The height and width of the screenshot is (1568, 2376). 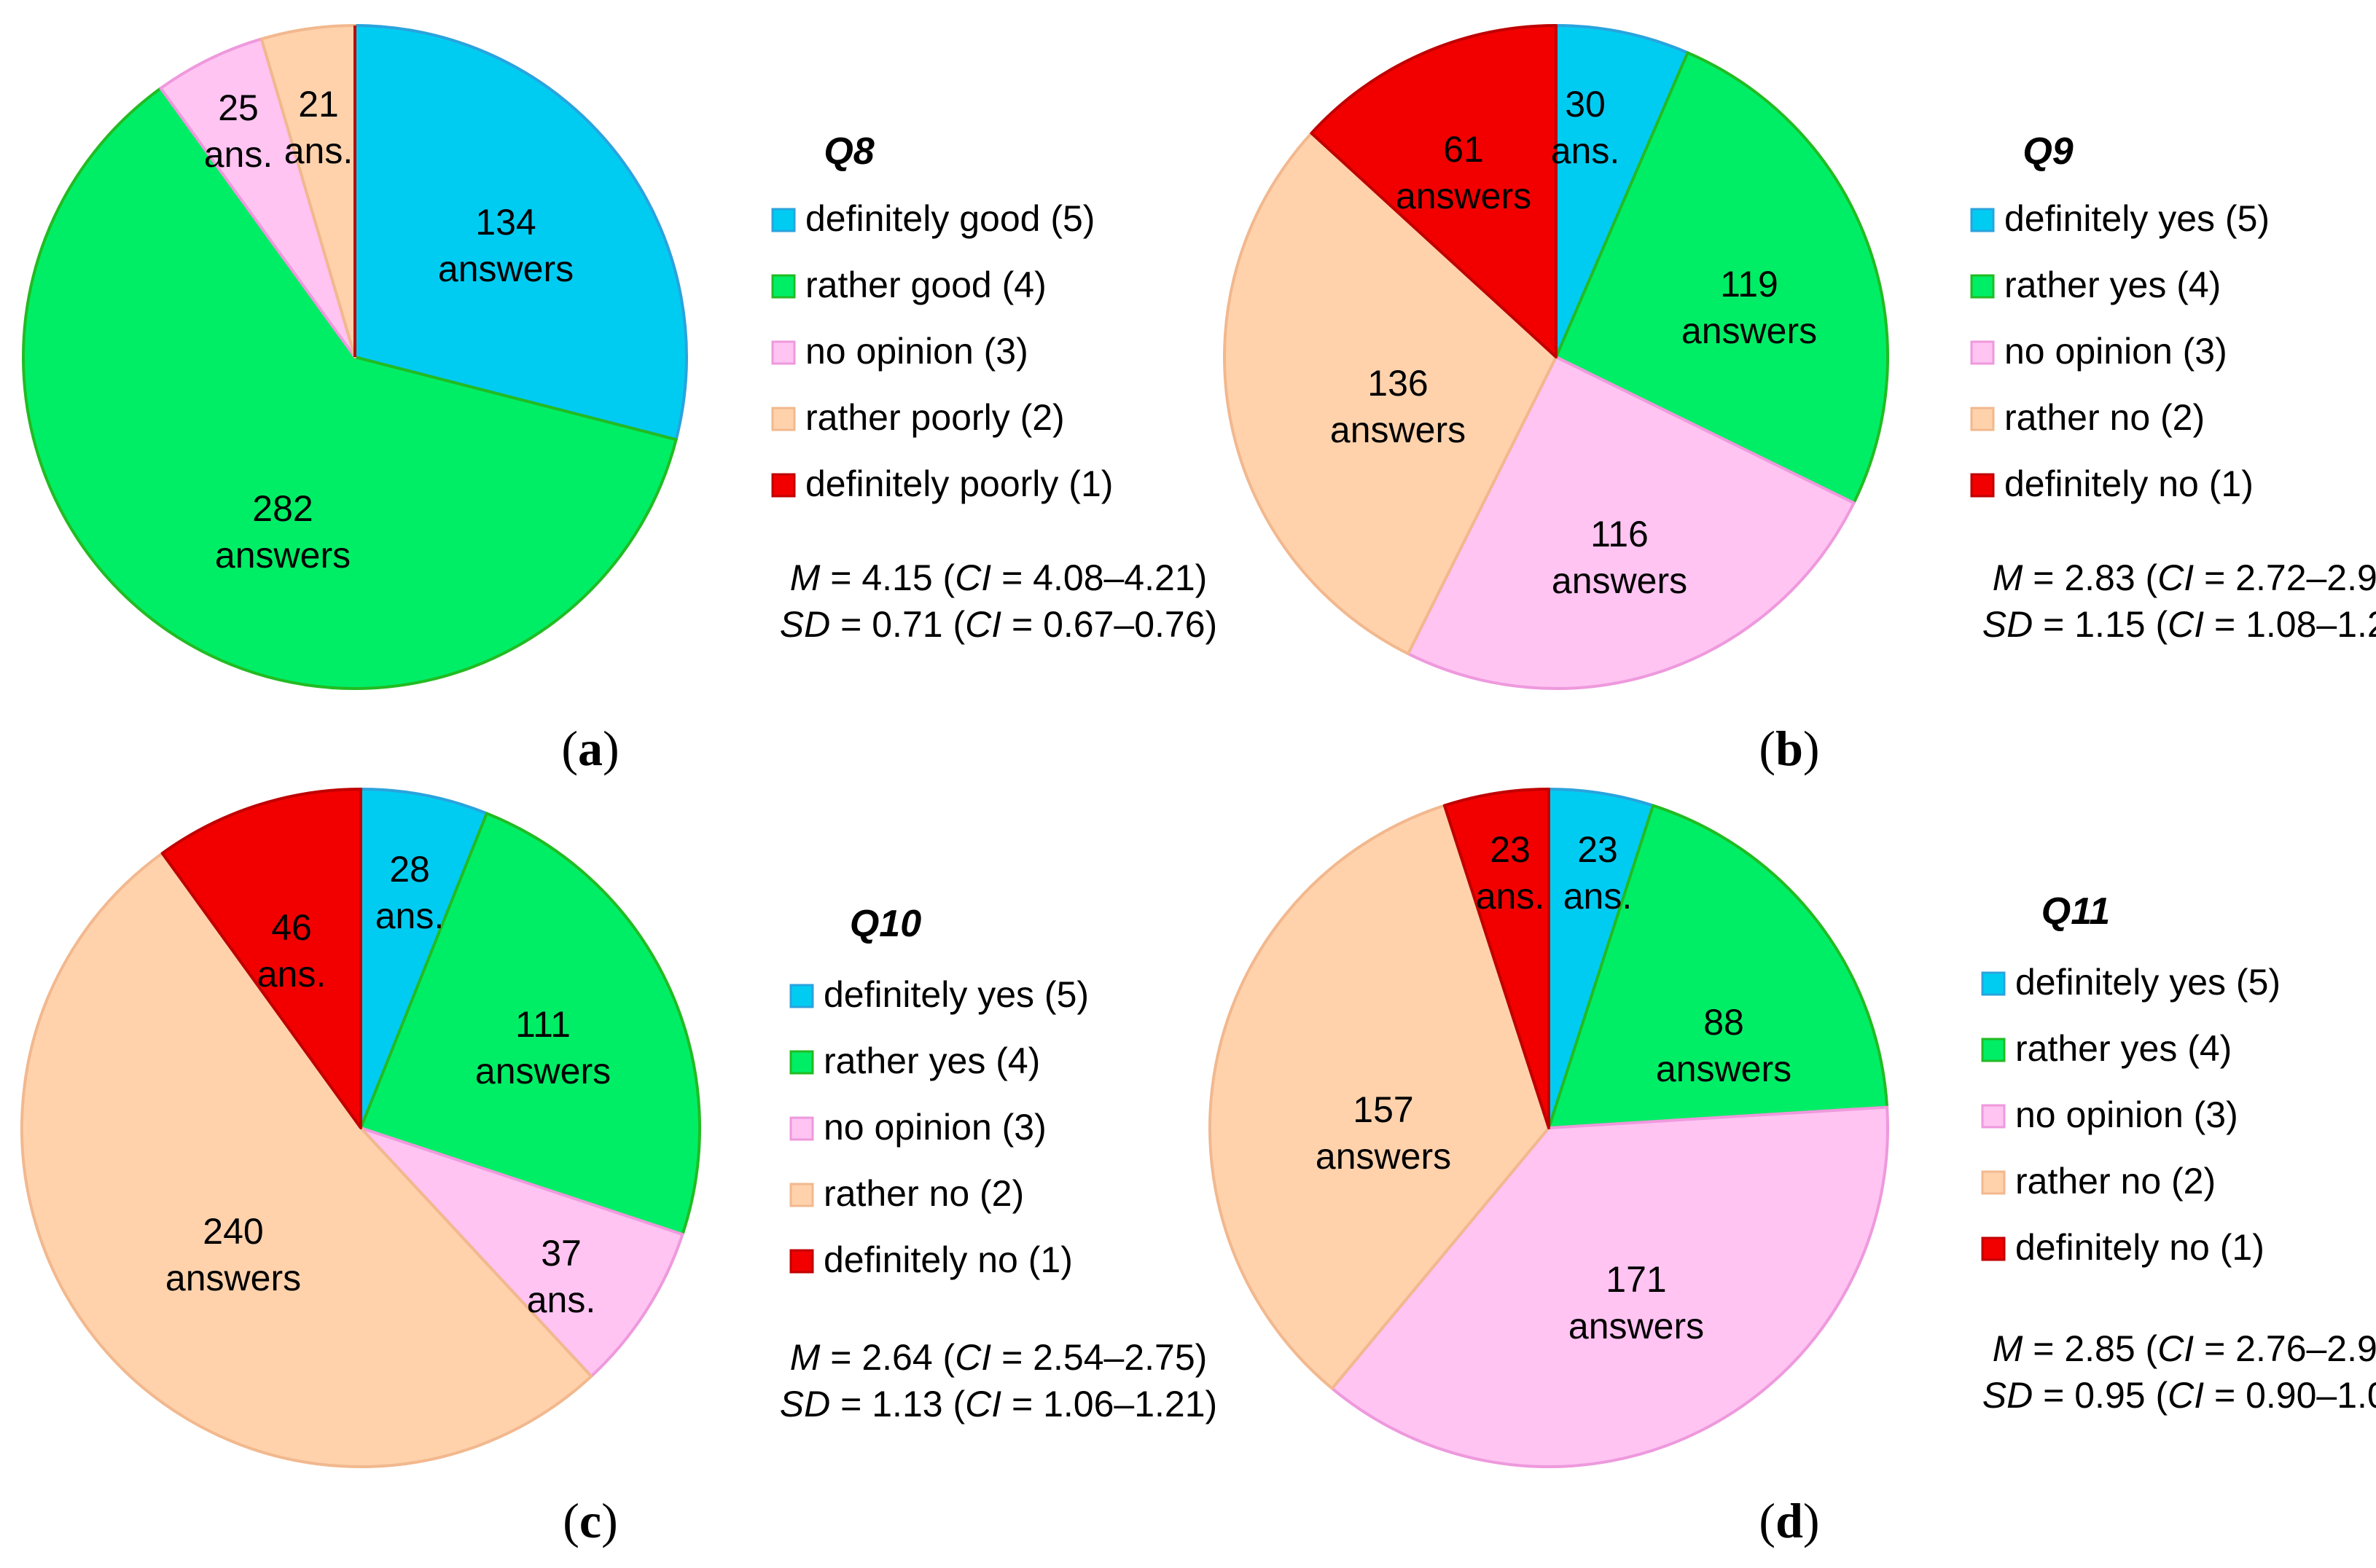 What do you see at coordinates (1383, 1133) in the screenshot?
I see `slice-label-rather-bottom: 157 answers` at bounding box center [1383, 1133].